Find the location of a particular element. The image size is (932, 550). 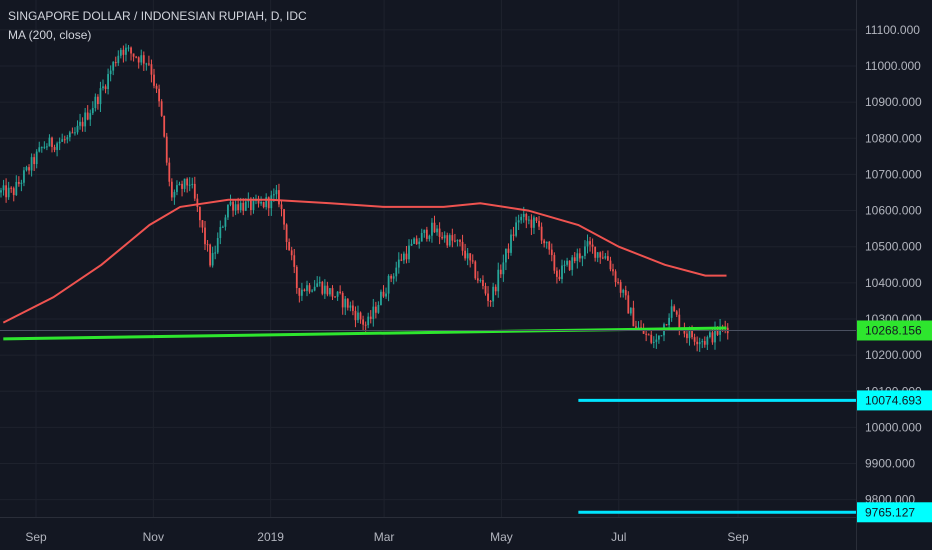

level-lines is located at coordinates (717, 456).